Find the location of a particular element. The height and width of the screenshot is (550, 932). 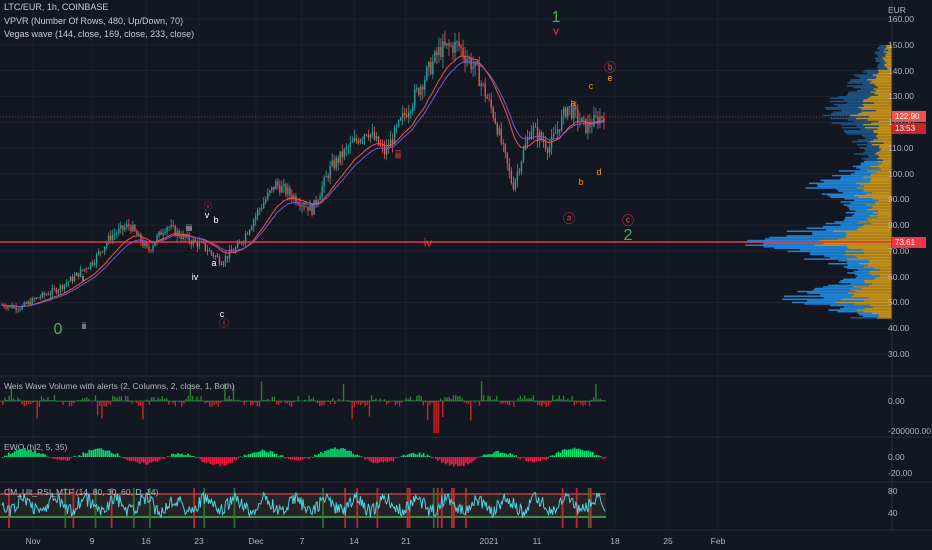

time-tick: 23 is located at coordinates (199, 541).